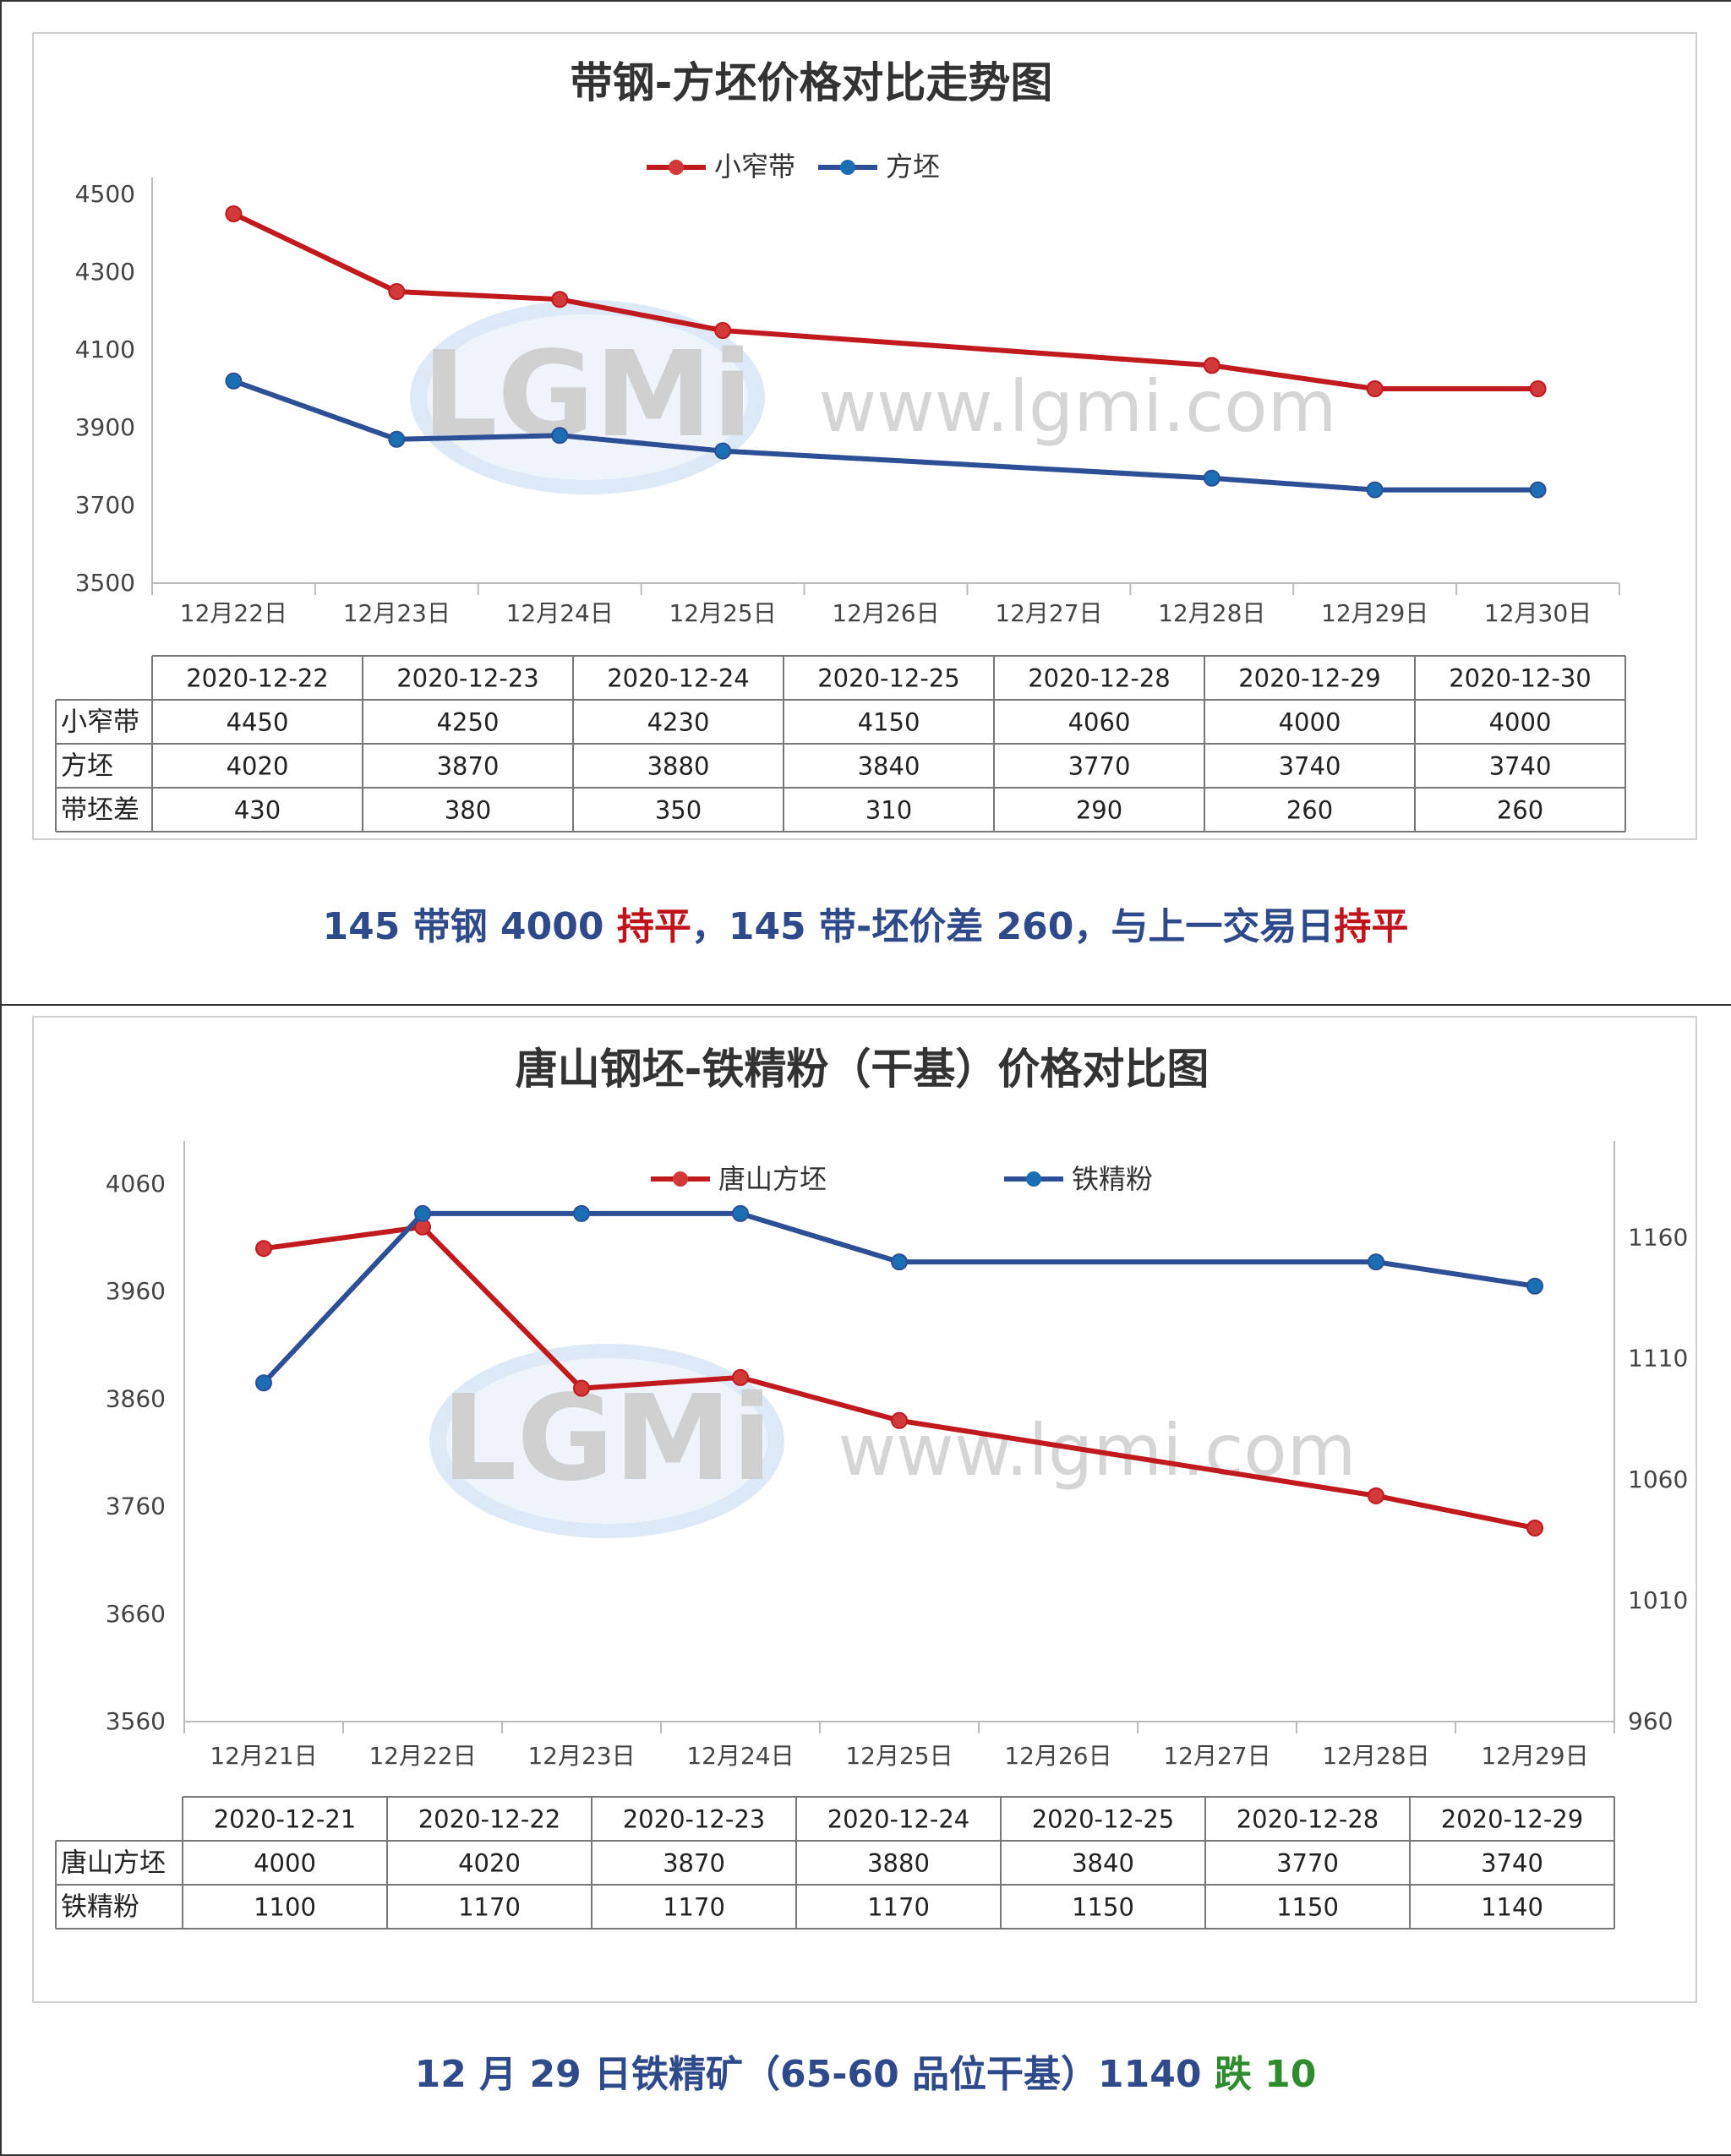 The width and height of the screenshot is (1731, 2156). I want to click on chart2-series-tiejingfen-line, so click(898, 1297).